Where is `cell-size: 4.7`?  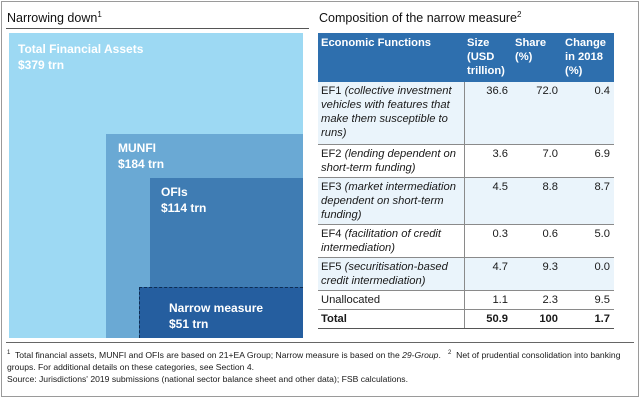 cell-size: 4.7 is located at coordinates (488, 274).